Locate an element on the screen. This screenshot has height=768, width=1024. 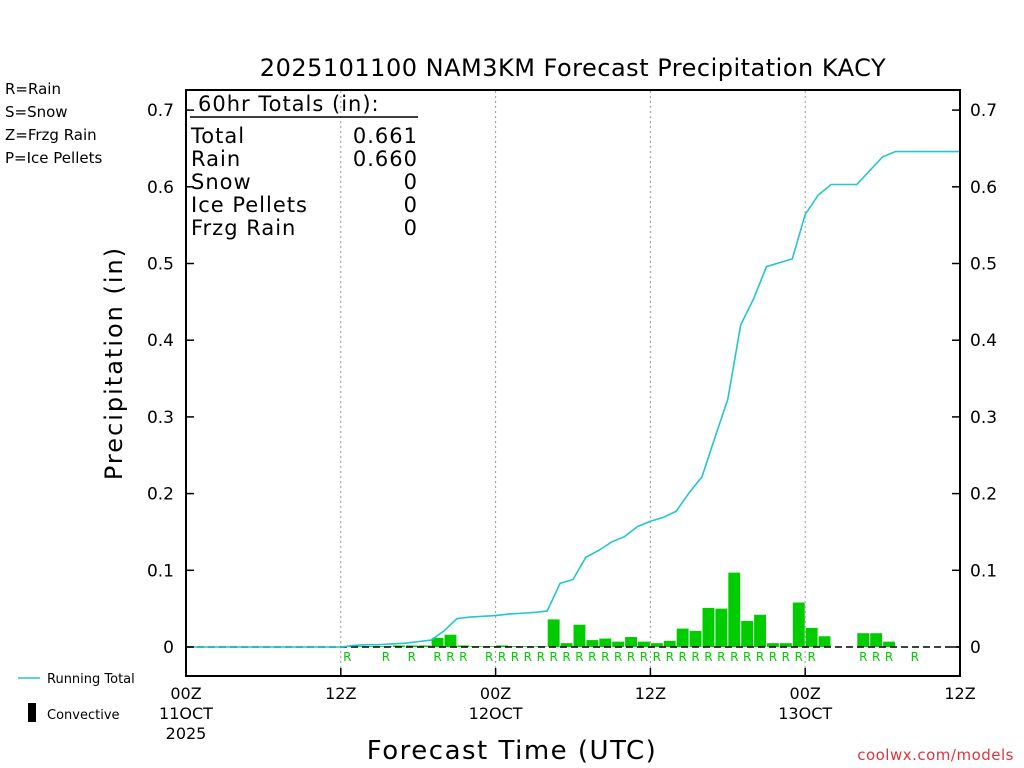
convective-legend-swatch is located at coordinates (32, 712).